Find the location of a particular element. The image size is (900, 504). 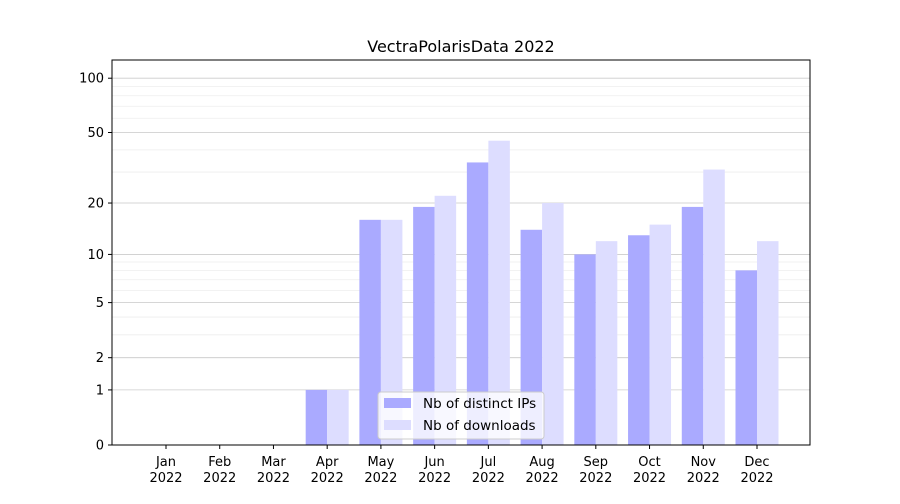

x-tick-label: Oct is located at coordinates (649, 462).